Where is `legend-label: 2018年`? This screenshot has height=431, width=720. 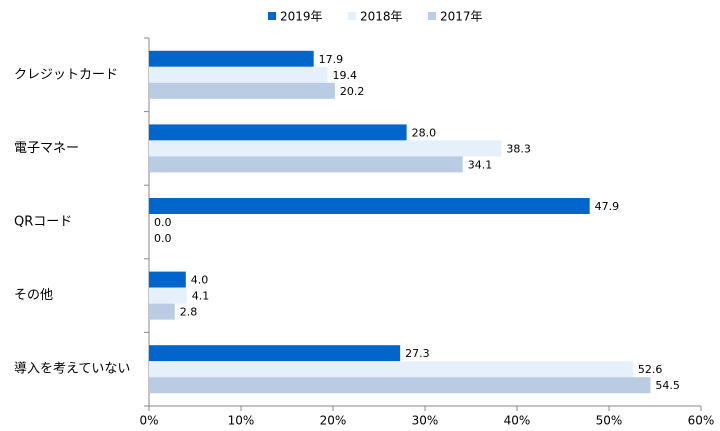
legend-label: 2018年 is located at coordinates (381, 17).